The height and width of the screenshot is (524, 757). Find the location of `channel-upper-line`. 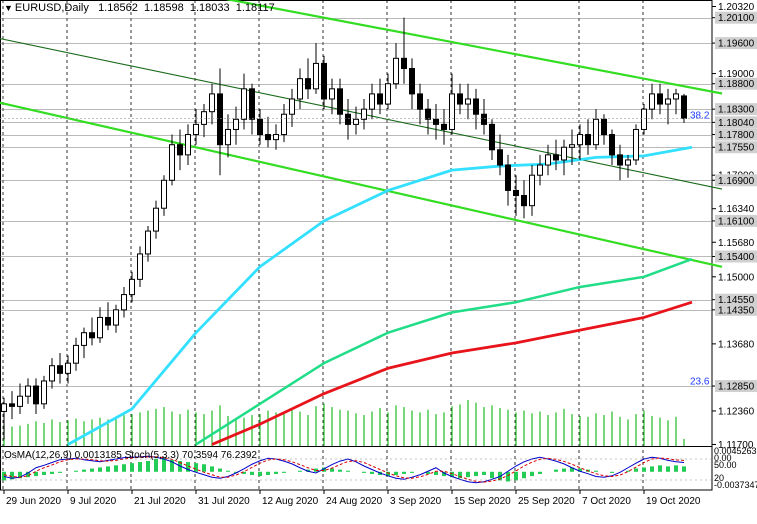

channel-upper-line is located at coordinates (474, 47).